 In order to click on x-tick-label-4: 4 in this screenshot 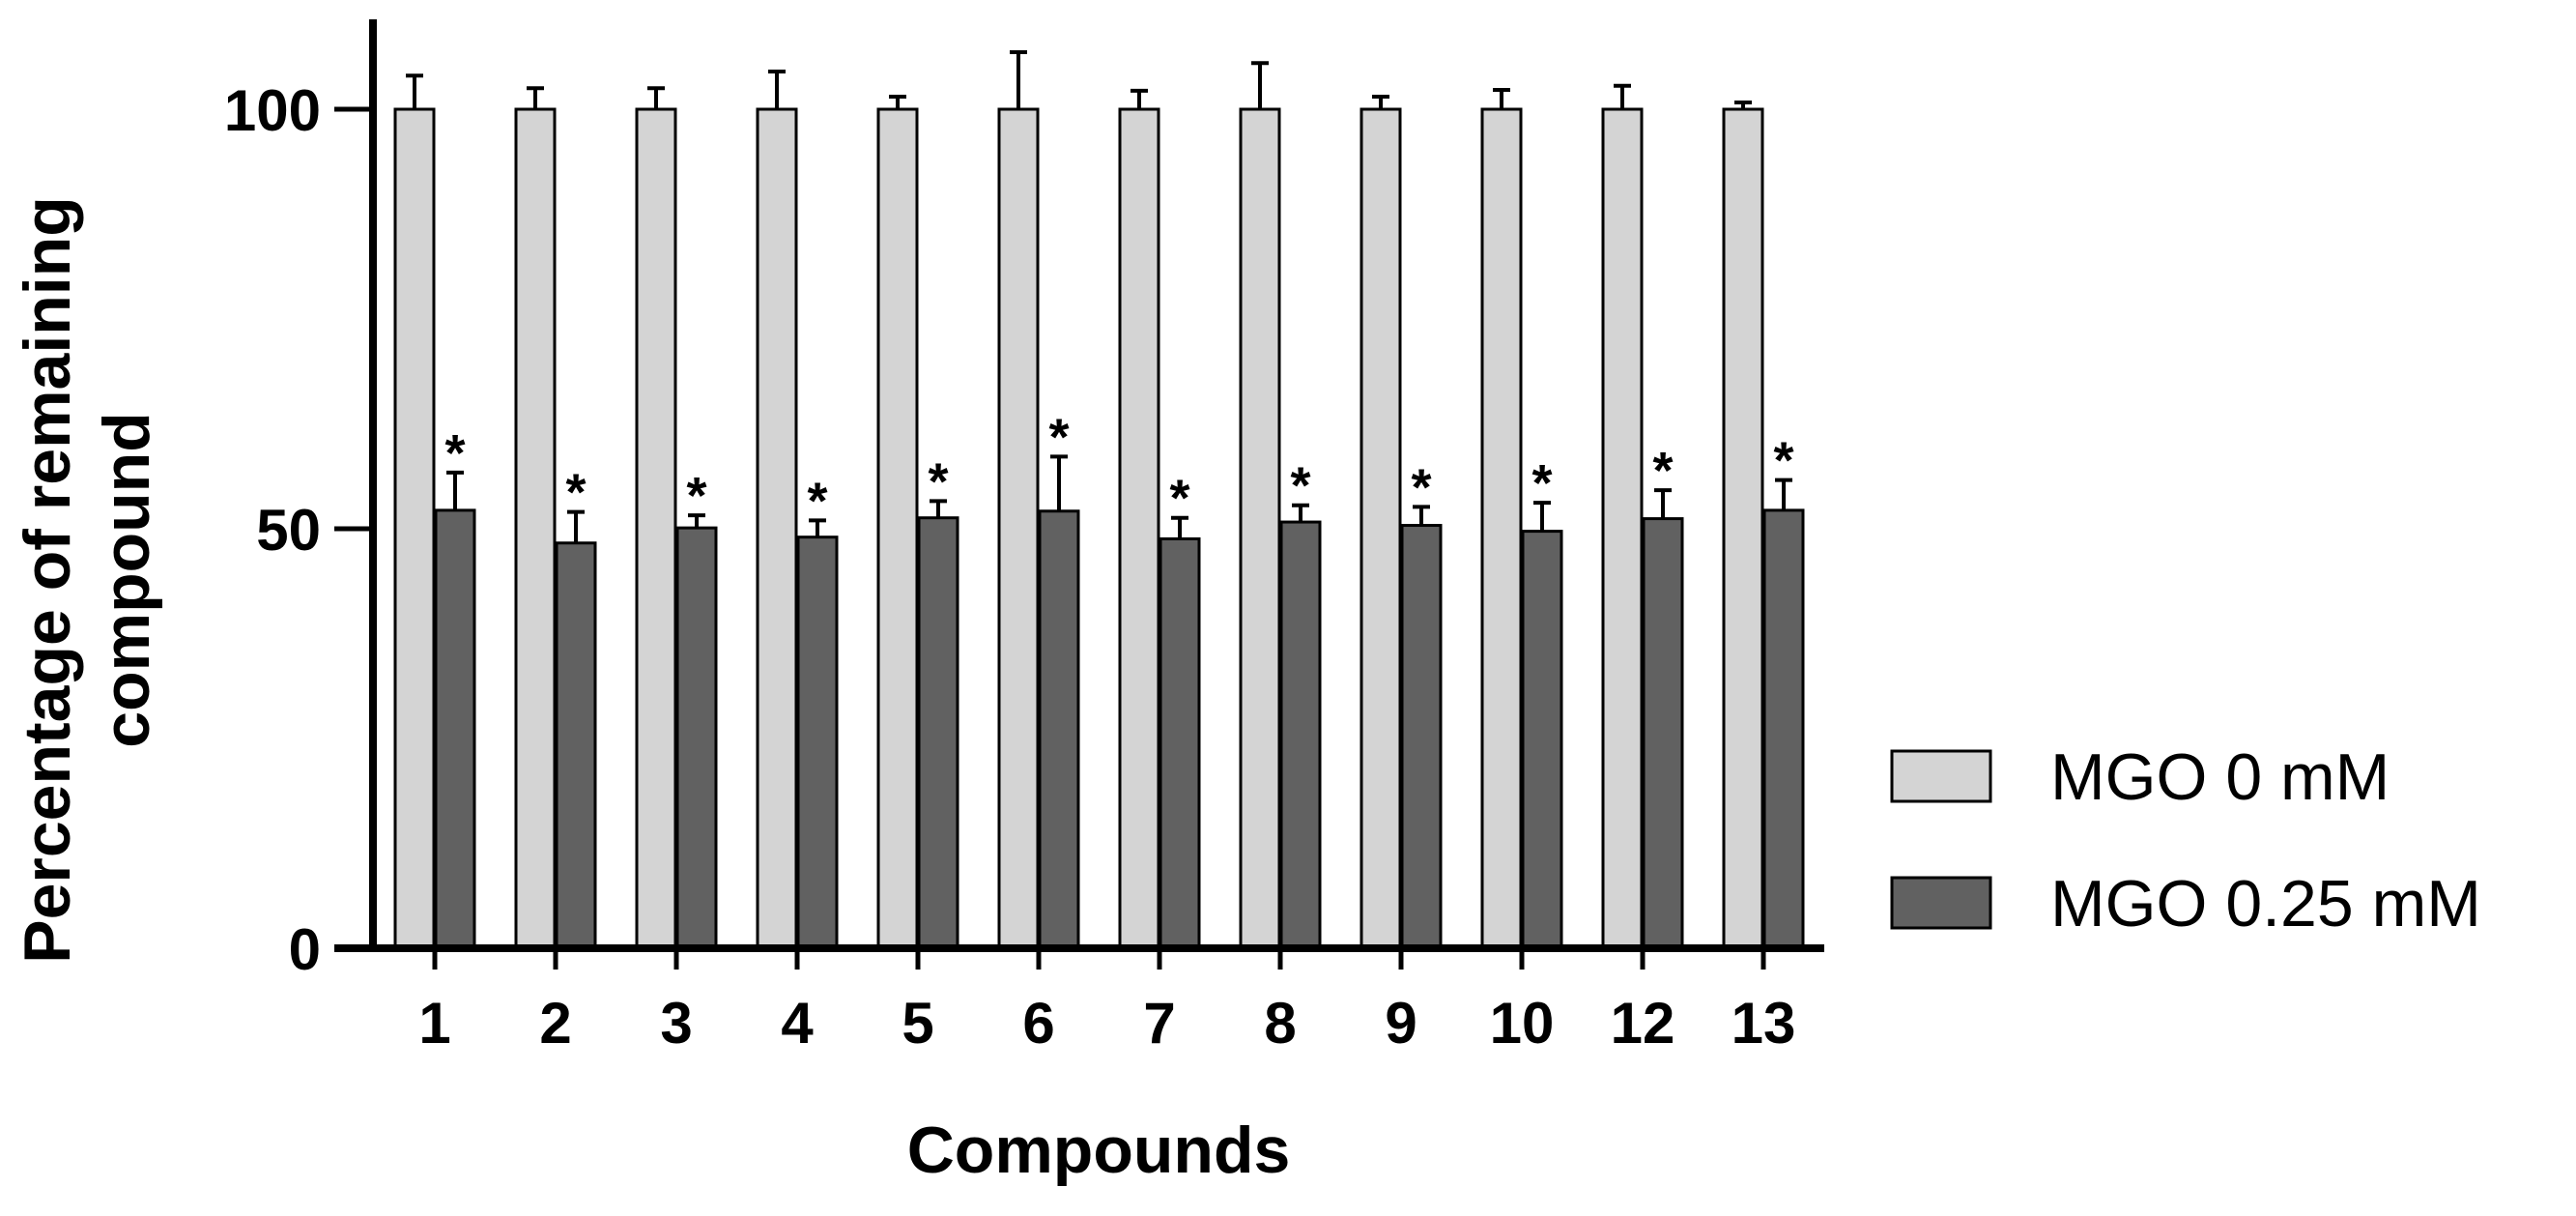, I will do `click(798, 1024)`.